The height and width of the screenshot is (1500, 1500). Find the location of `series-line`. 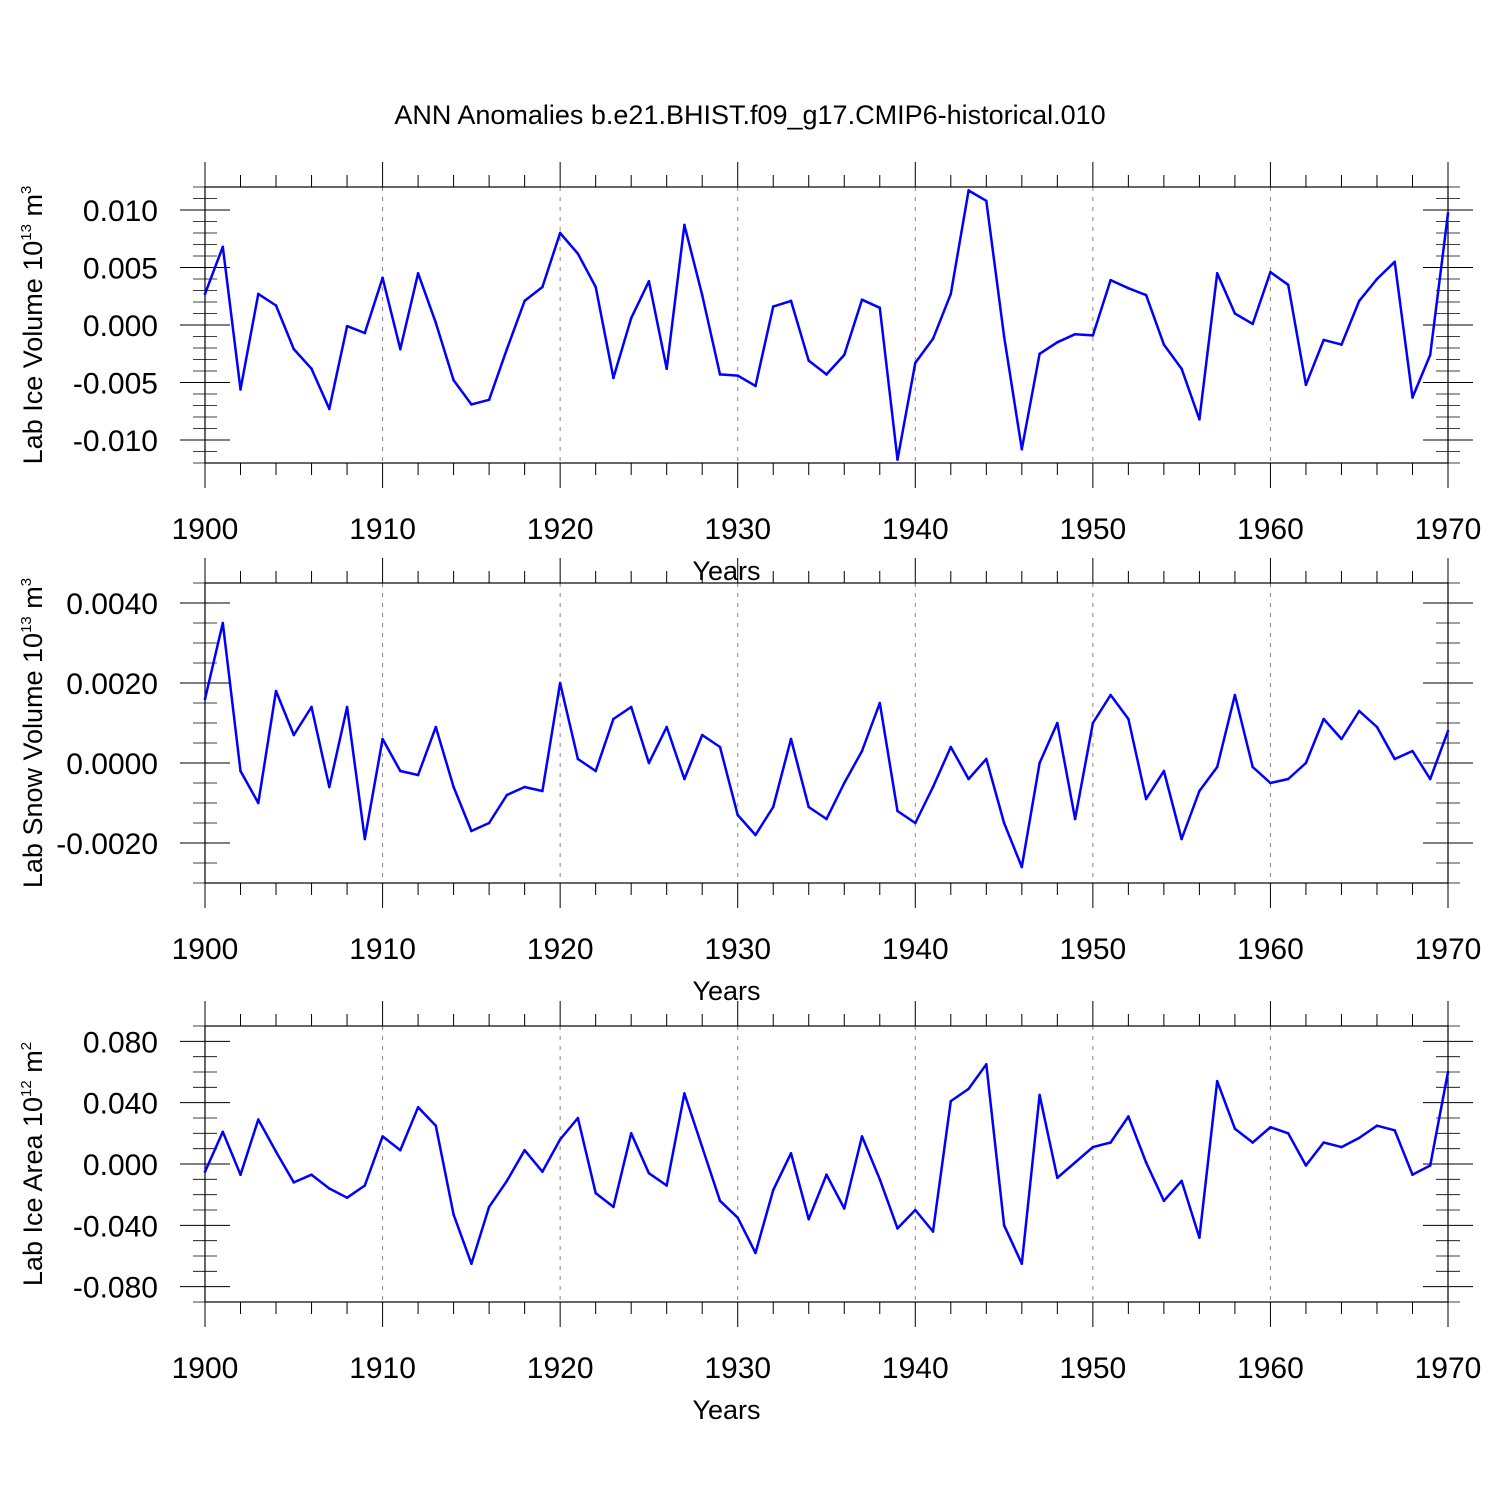

series-line is located at coordinates (826, 1164).